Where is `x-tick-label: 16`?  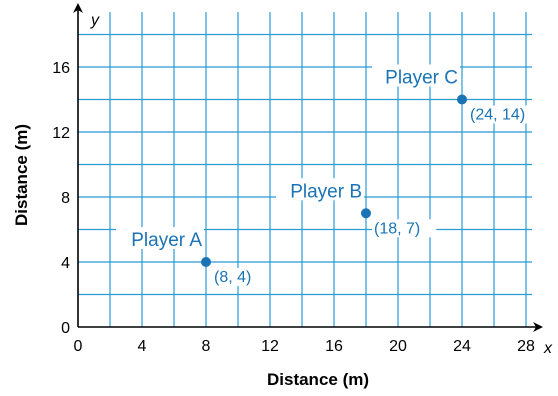 x-tick-label: 16 is located at coordinates (334, 346).